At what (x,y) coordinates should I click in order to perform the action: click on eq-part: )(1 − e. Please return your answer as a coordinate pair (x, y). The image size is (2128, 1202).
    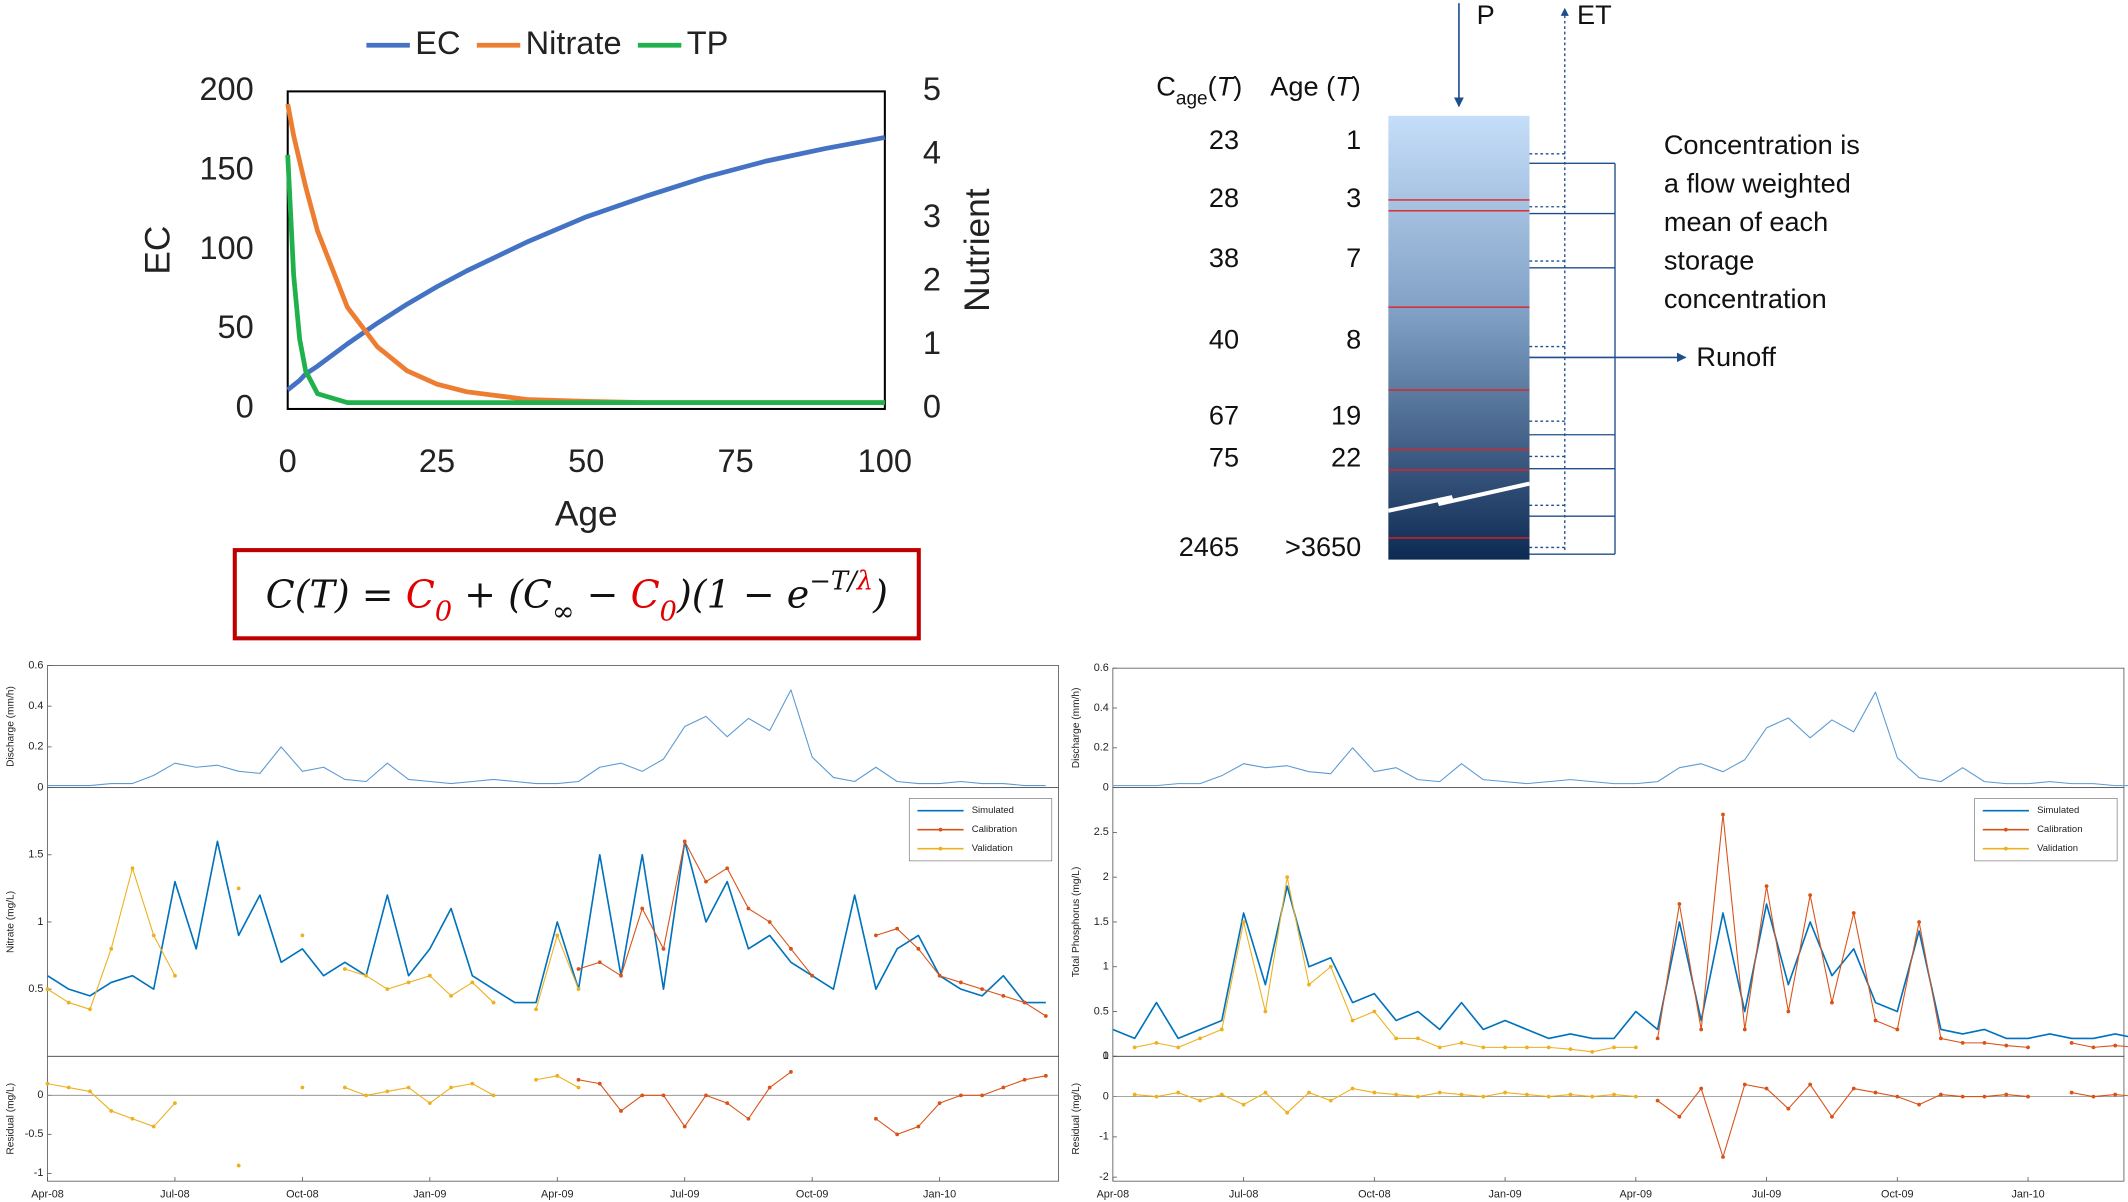
    Looking at the image, I should click on (742, 594).